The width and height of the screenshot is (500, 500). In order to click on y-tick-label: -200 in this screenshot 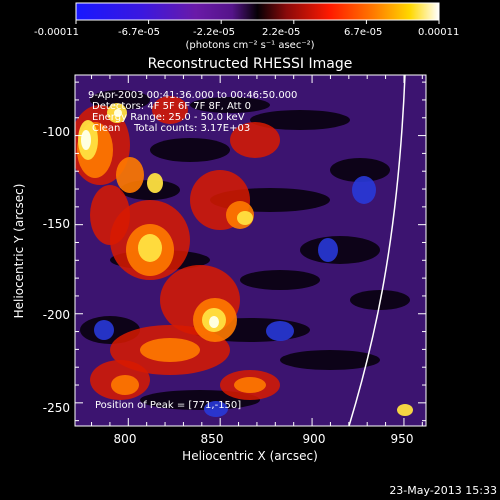, I will do `click(56, 315)`.